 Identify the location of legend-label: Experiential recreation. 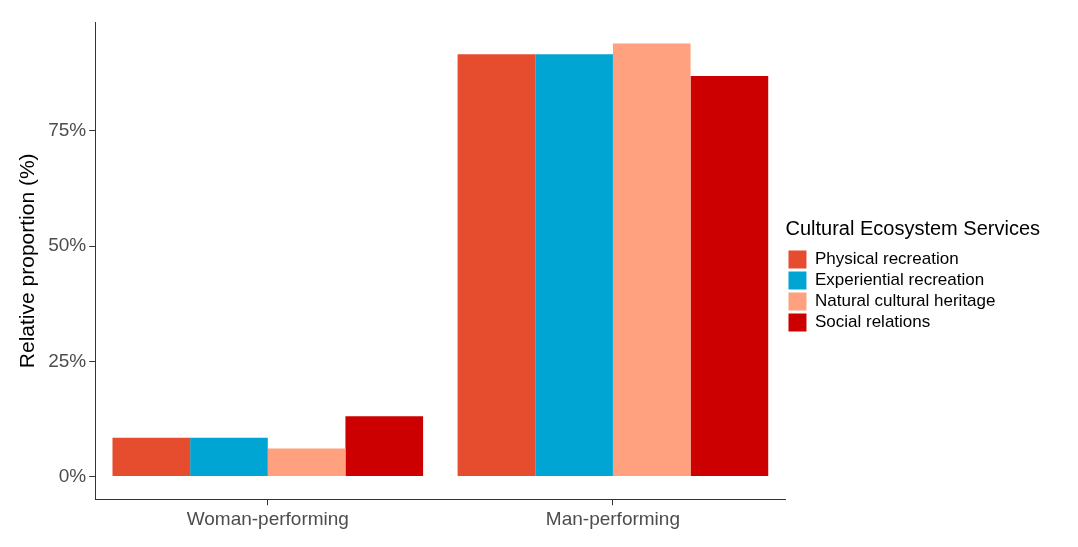
(899, 280).